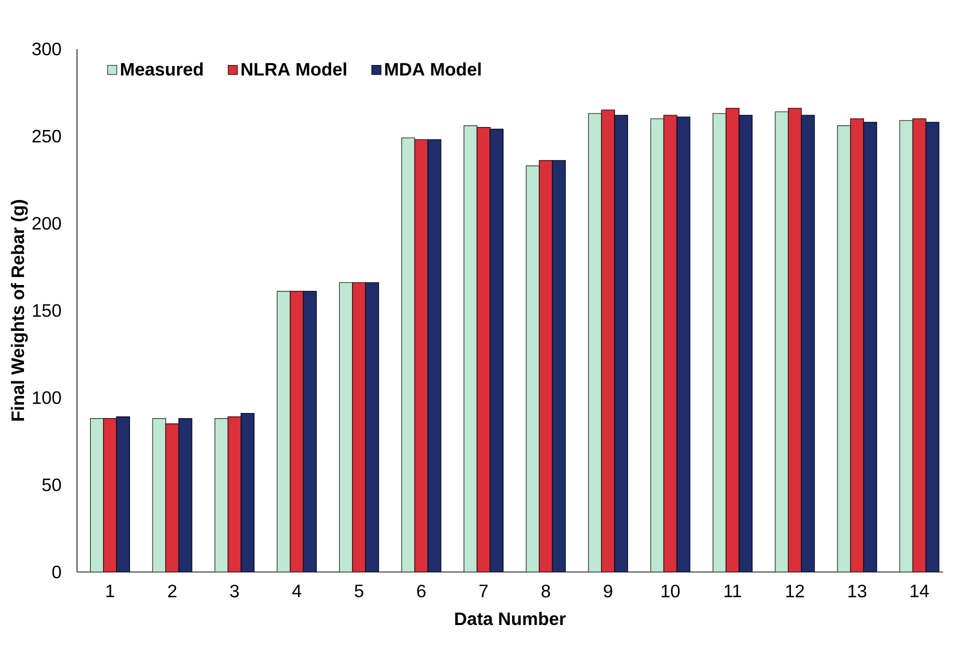  I want to click on x-tick-label: 10, so click(671, 591).